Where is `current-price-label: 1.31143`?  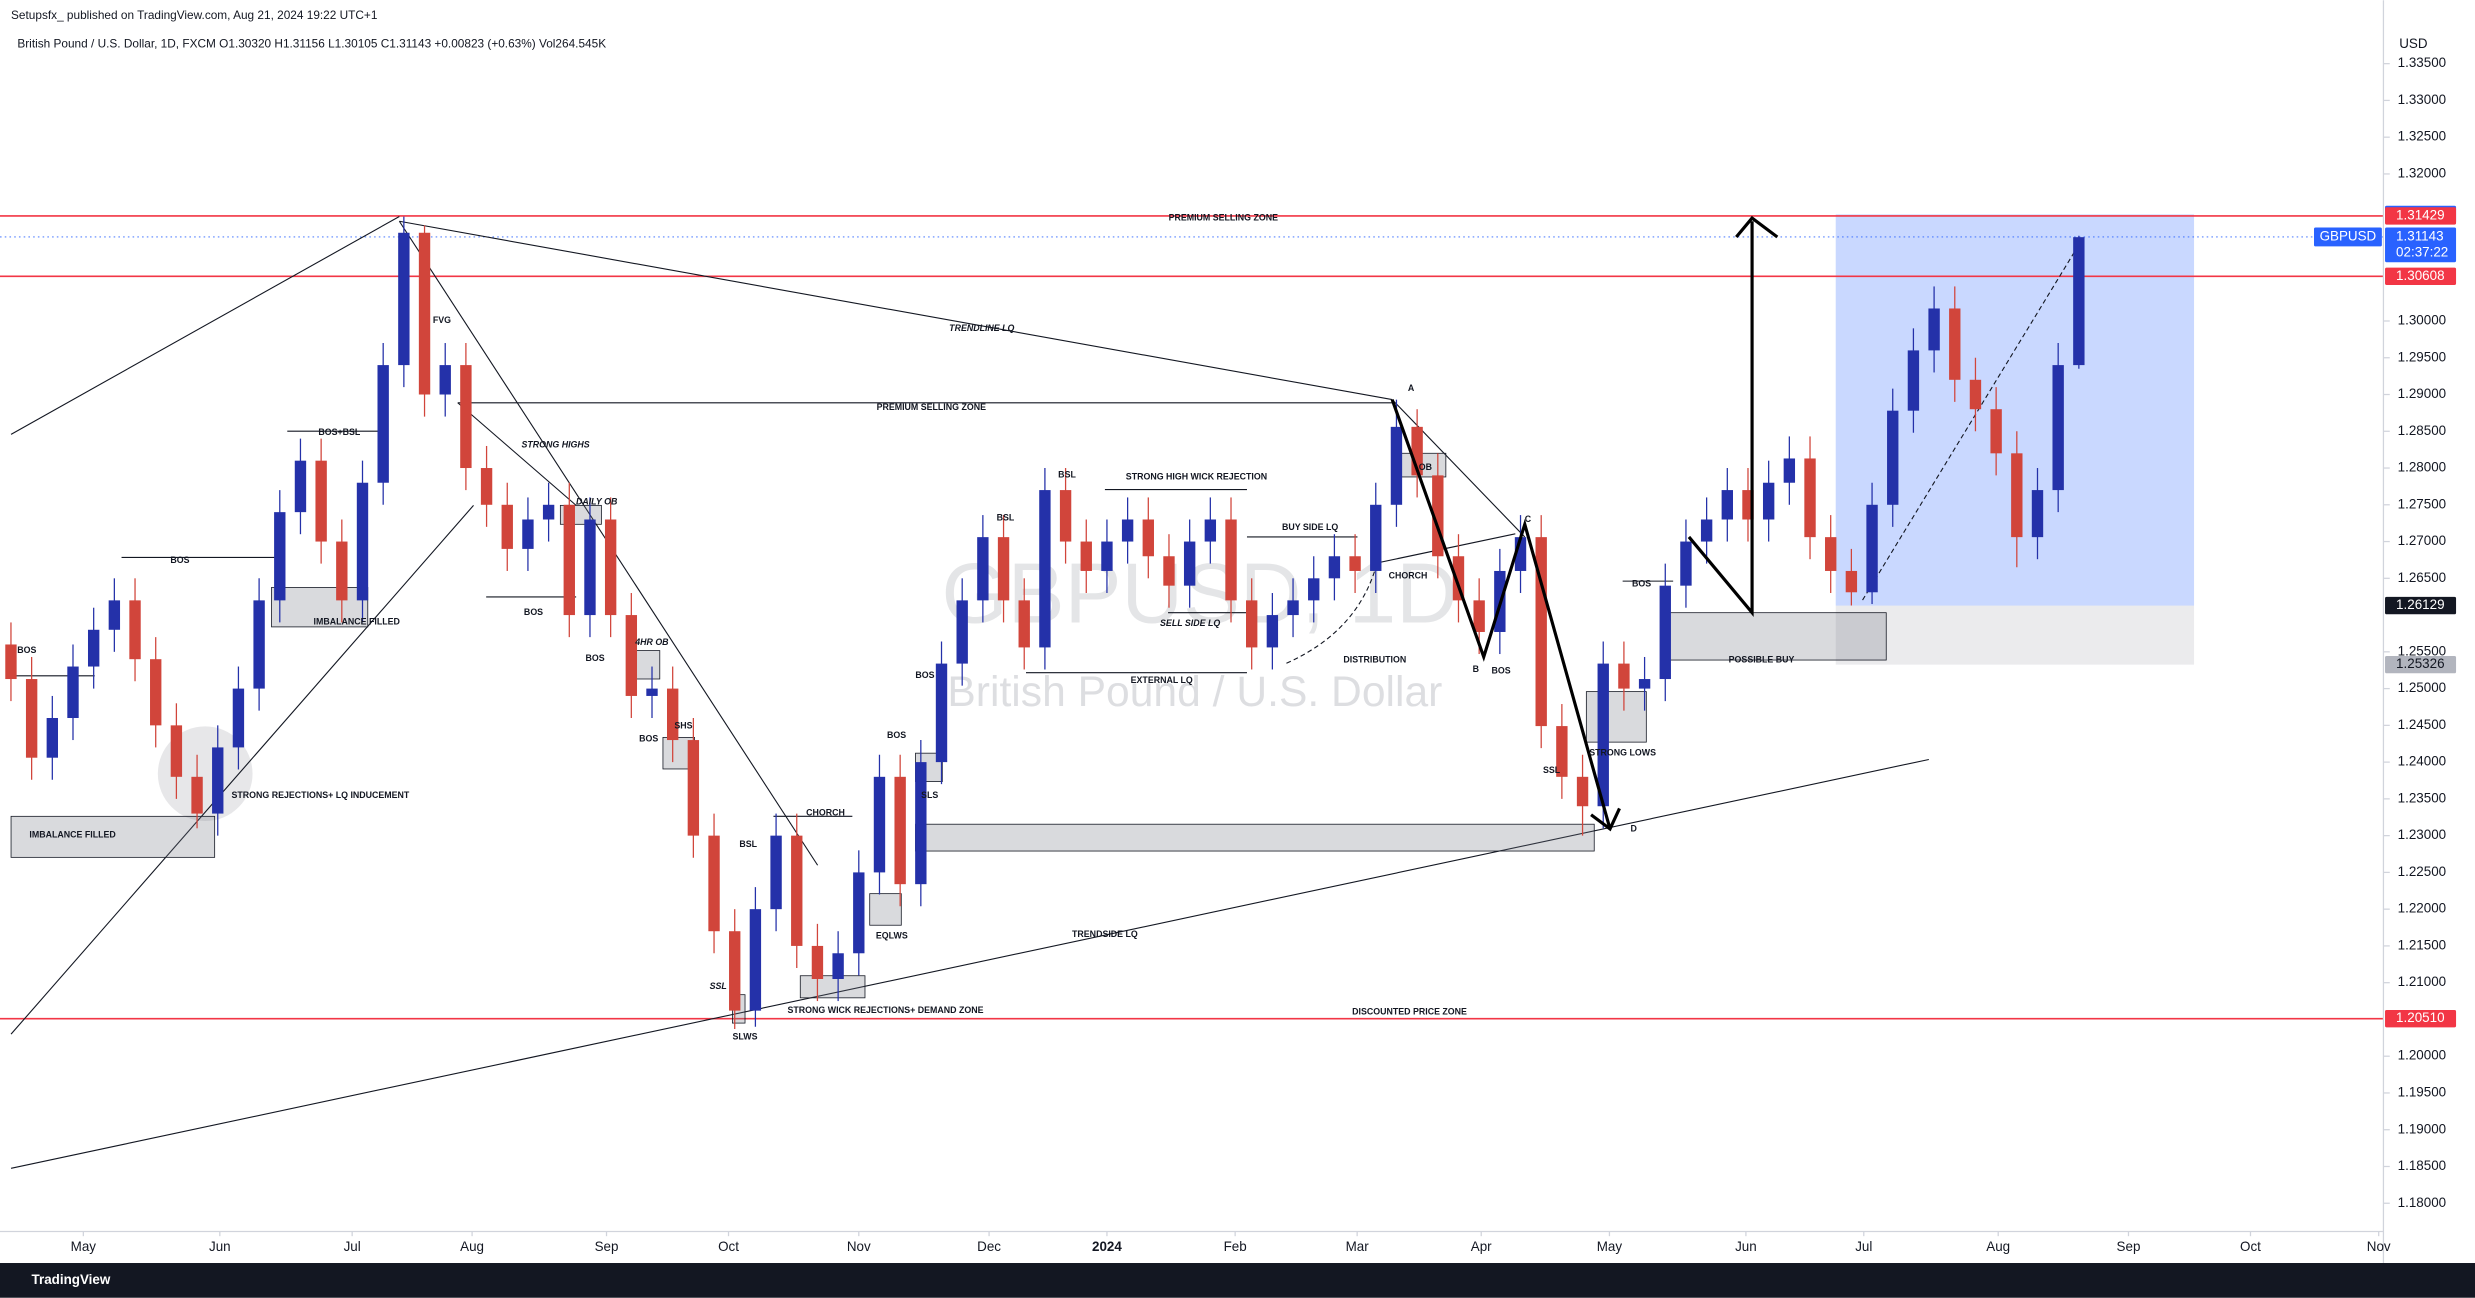 current-price-label: 1.31143 is located at coordinates (2419, 235).